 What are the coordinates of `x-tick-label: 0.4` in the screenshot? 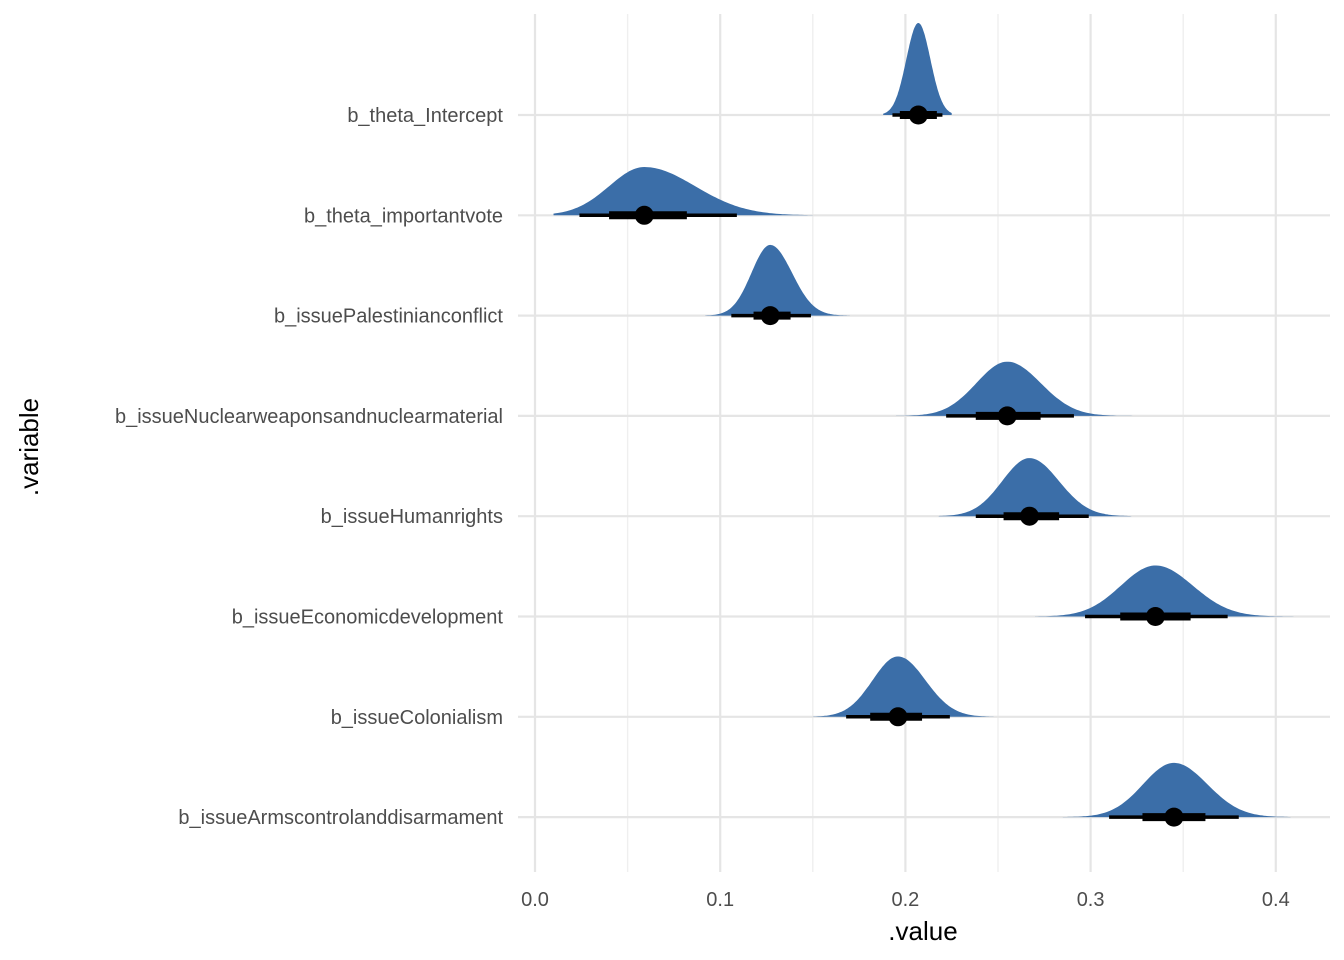 It's located at (1276, 900).